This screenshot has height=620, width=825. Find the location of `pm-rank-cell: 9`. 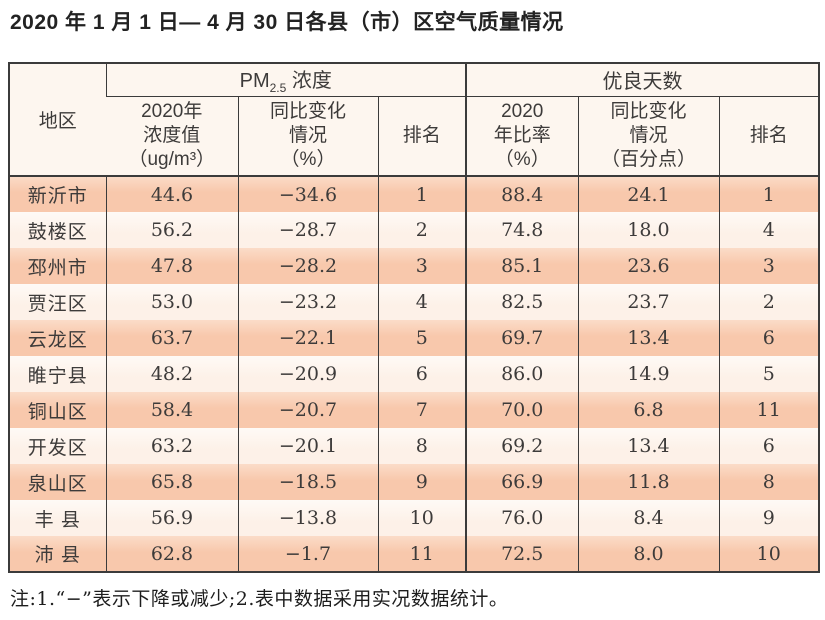

pm-rank-cell: 9 is located at coordinates (421, 482).